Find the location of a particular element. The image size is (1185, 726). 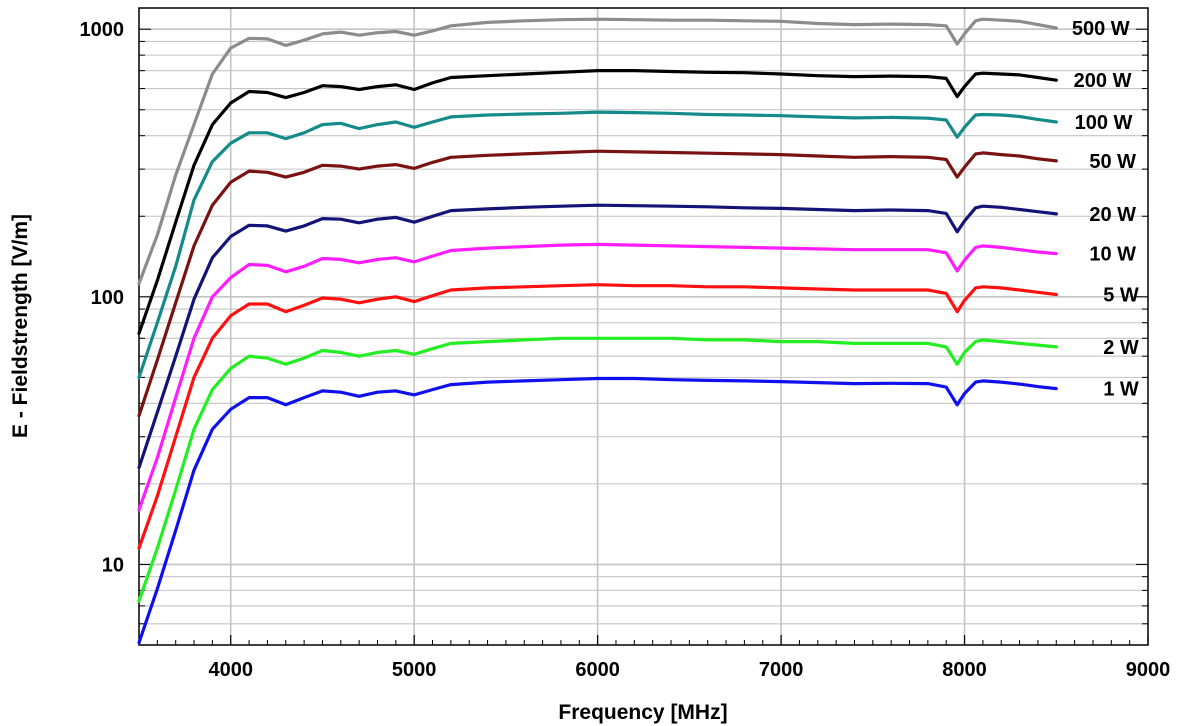

series-label: 10 W is located at coordinates (1112, 255).